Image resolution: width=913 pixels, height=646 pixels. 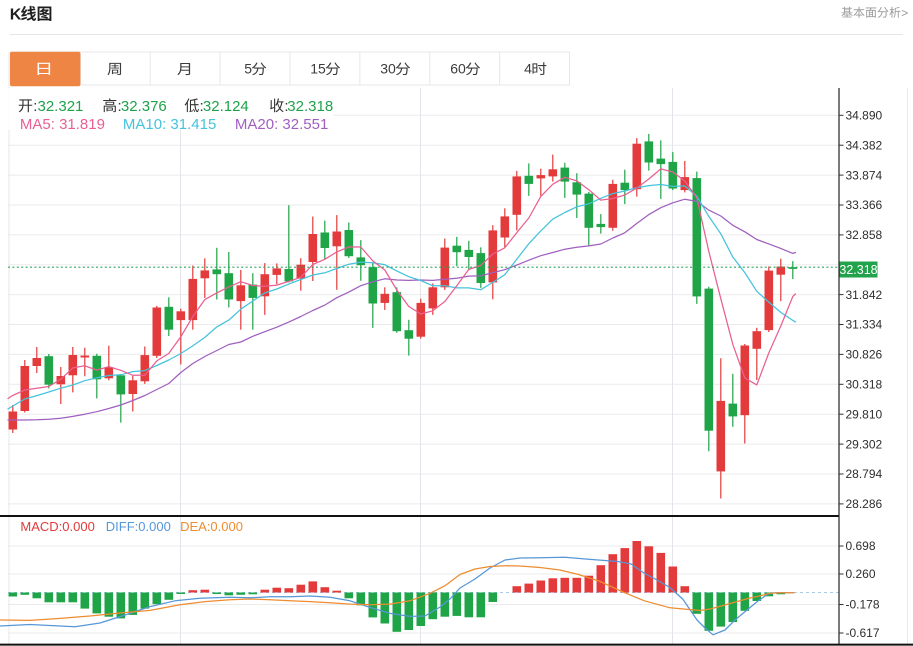 I want to click on svg-text: 28.286, so click(x=864, y=504).